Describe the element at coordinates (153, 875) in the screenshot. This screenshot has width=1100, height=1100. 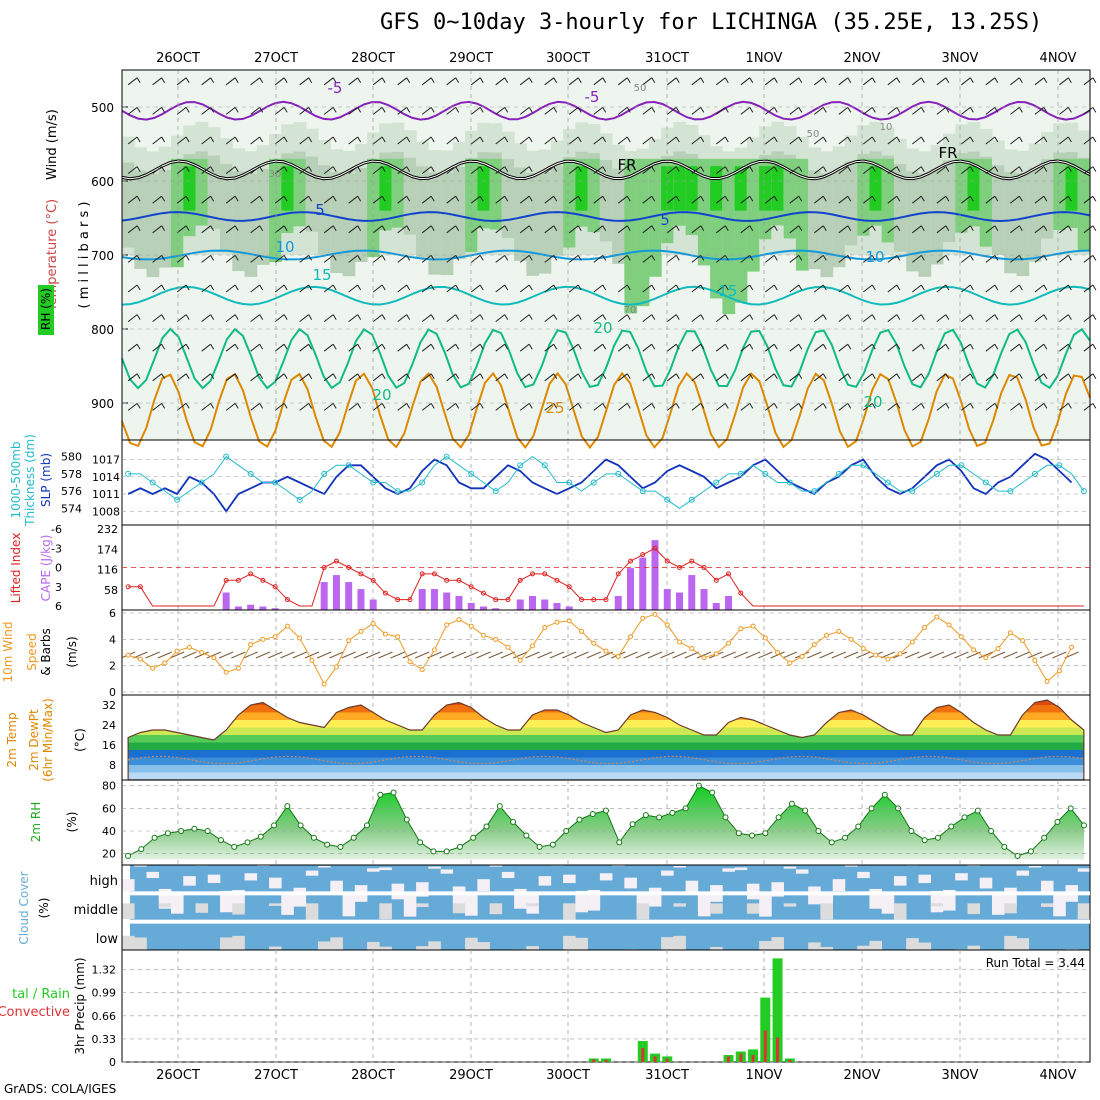
I see `cloud-high-clear` at that location.